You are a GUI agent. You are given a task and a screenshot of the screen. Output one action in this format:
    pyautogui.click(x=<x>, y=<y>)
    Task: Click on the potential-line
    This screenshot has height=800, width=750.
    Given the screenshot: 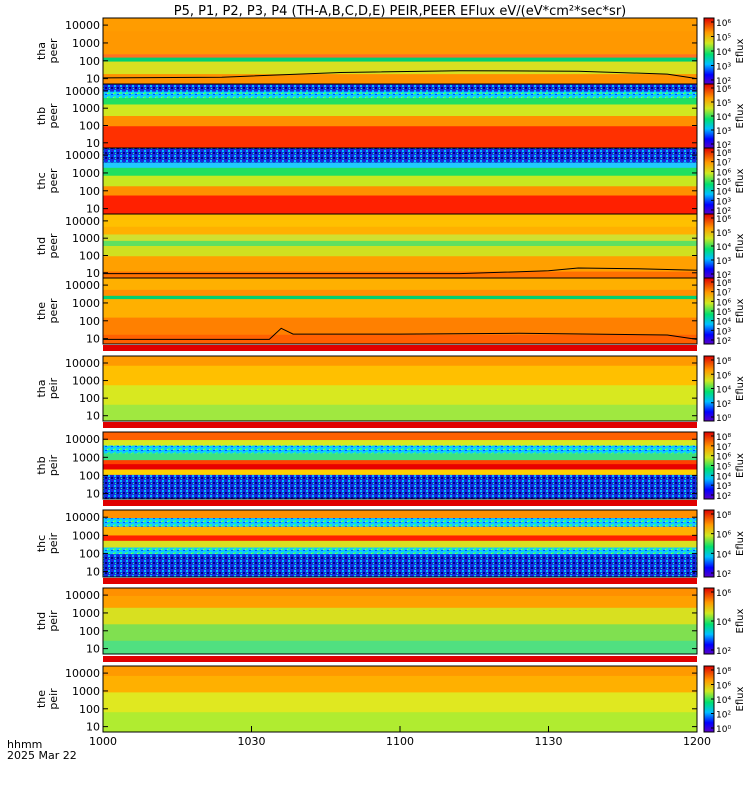 What is the action you would take?
    pyautogui.click(x=400, y=271)
    